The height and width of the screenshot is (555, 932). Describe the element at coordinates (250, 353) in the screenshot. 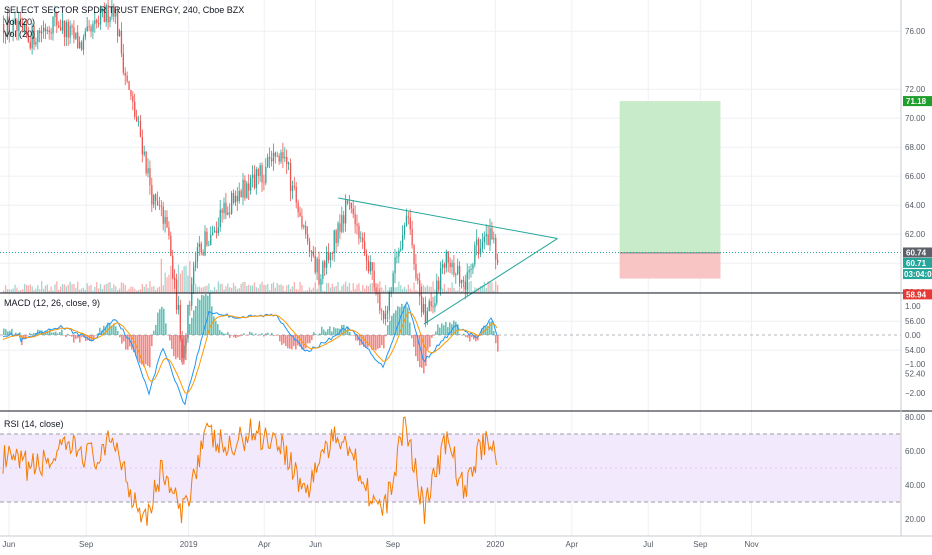

I see `macd-line` at that location.